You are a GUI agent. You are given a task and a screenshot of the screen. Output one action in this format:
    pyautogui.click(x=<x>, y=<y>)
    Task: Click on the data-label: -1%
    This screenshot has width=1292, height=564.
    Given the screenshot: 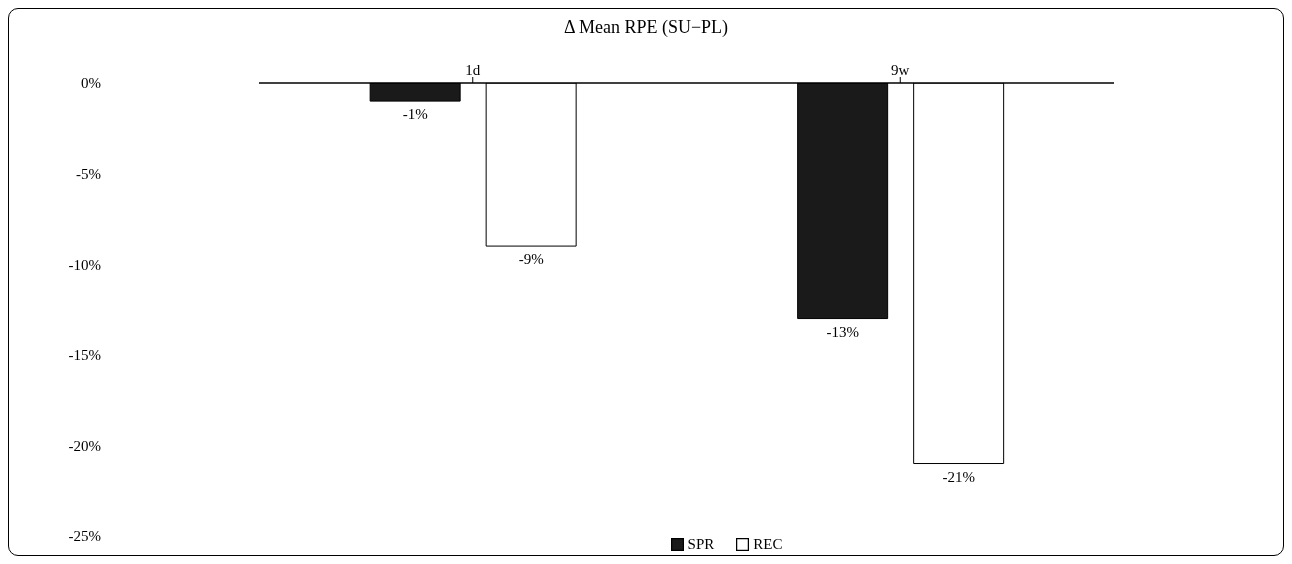 What is the action you would take?
    pyautogui.click(x=415, y=114)
    